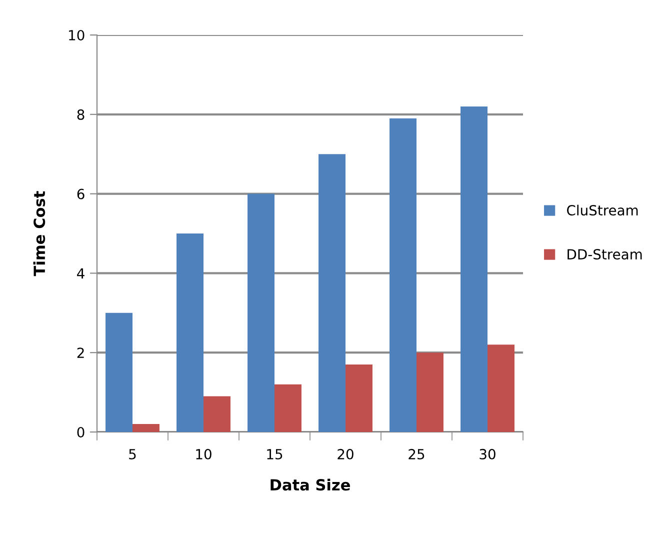  Describe the element at coordinates (310, 484) in the screenshot. I see `x-axis-title: Data Size` at that location.